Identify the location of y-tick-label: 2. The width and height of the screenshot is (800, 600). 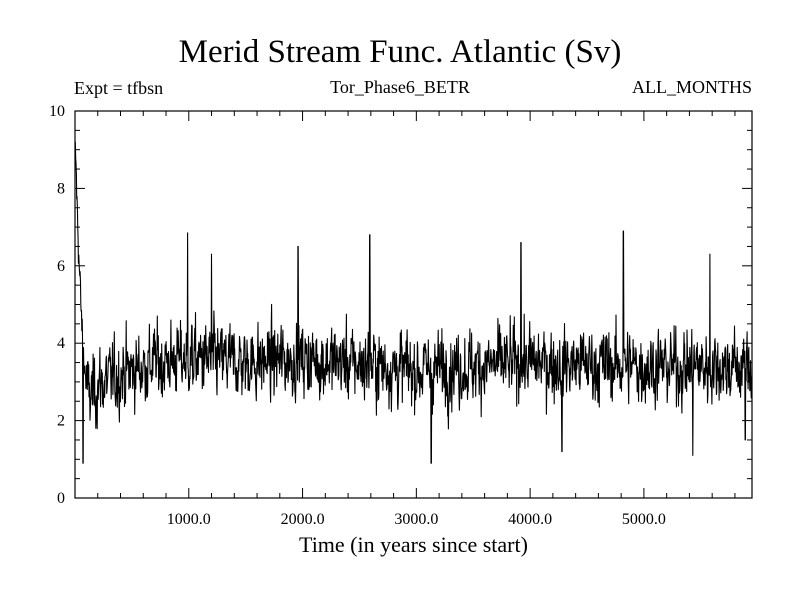
(61, 421).